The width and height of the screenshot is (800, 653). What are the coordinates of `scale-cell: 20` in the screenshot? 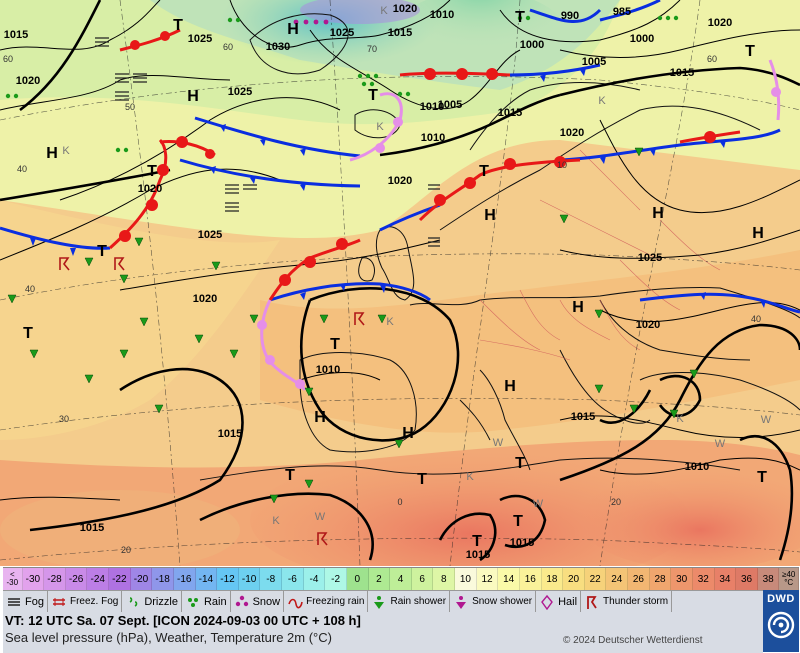 It's located at (574, 579).